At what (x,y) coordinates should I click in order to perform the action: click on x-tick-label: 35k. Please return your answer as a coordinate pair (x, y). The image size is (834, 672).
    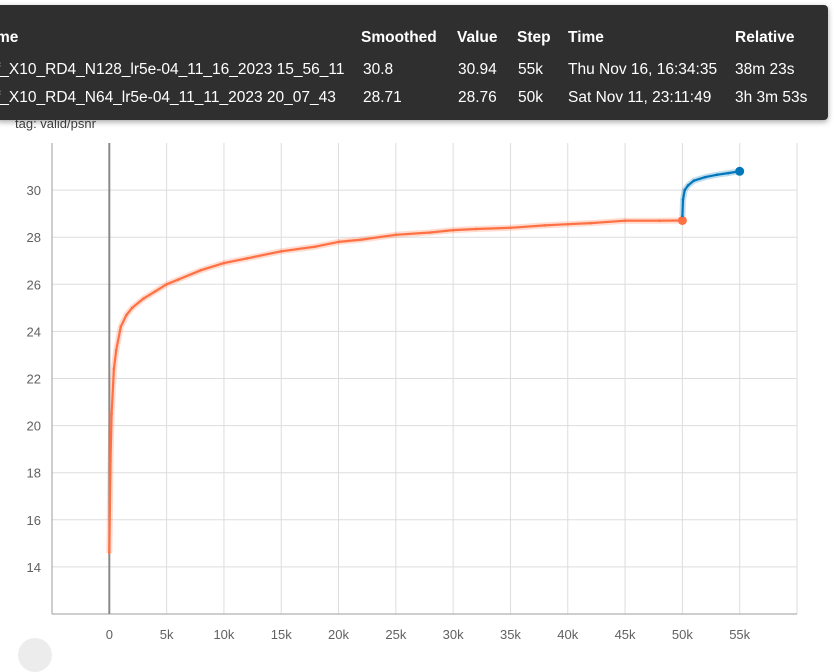
    Looking at the image, I should click on (510, 634).